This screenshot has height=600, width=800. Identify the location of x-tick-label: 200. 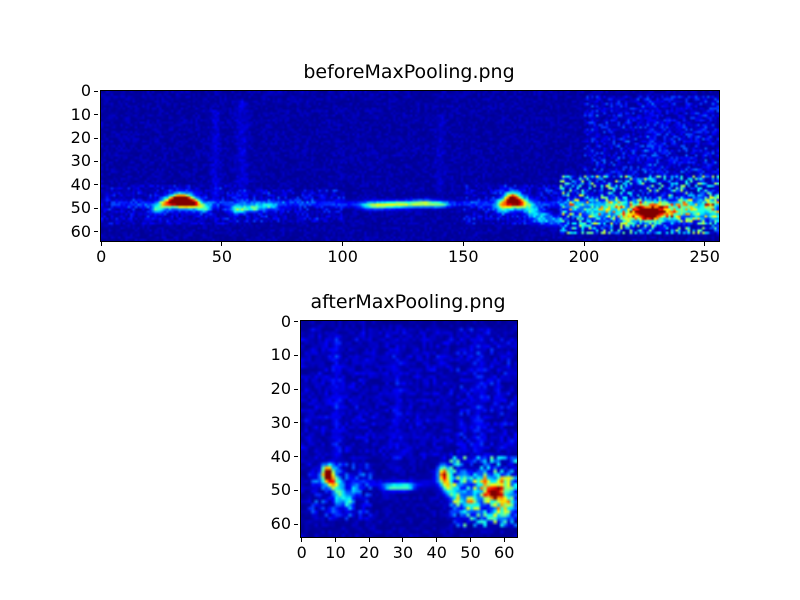
(584, 256).